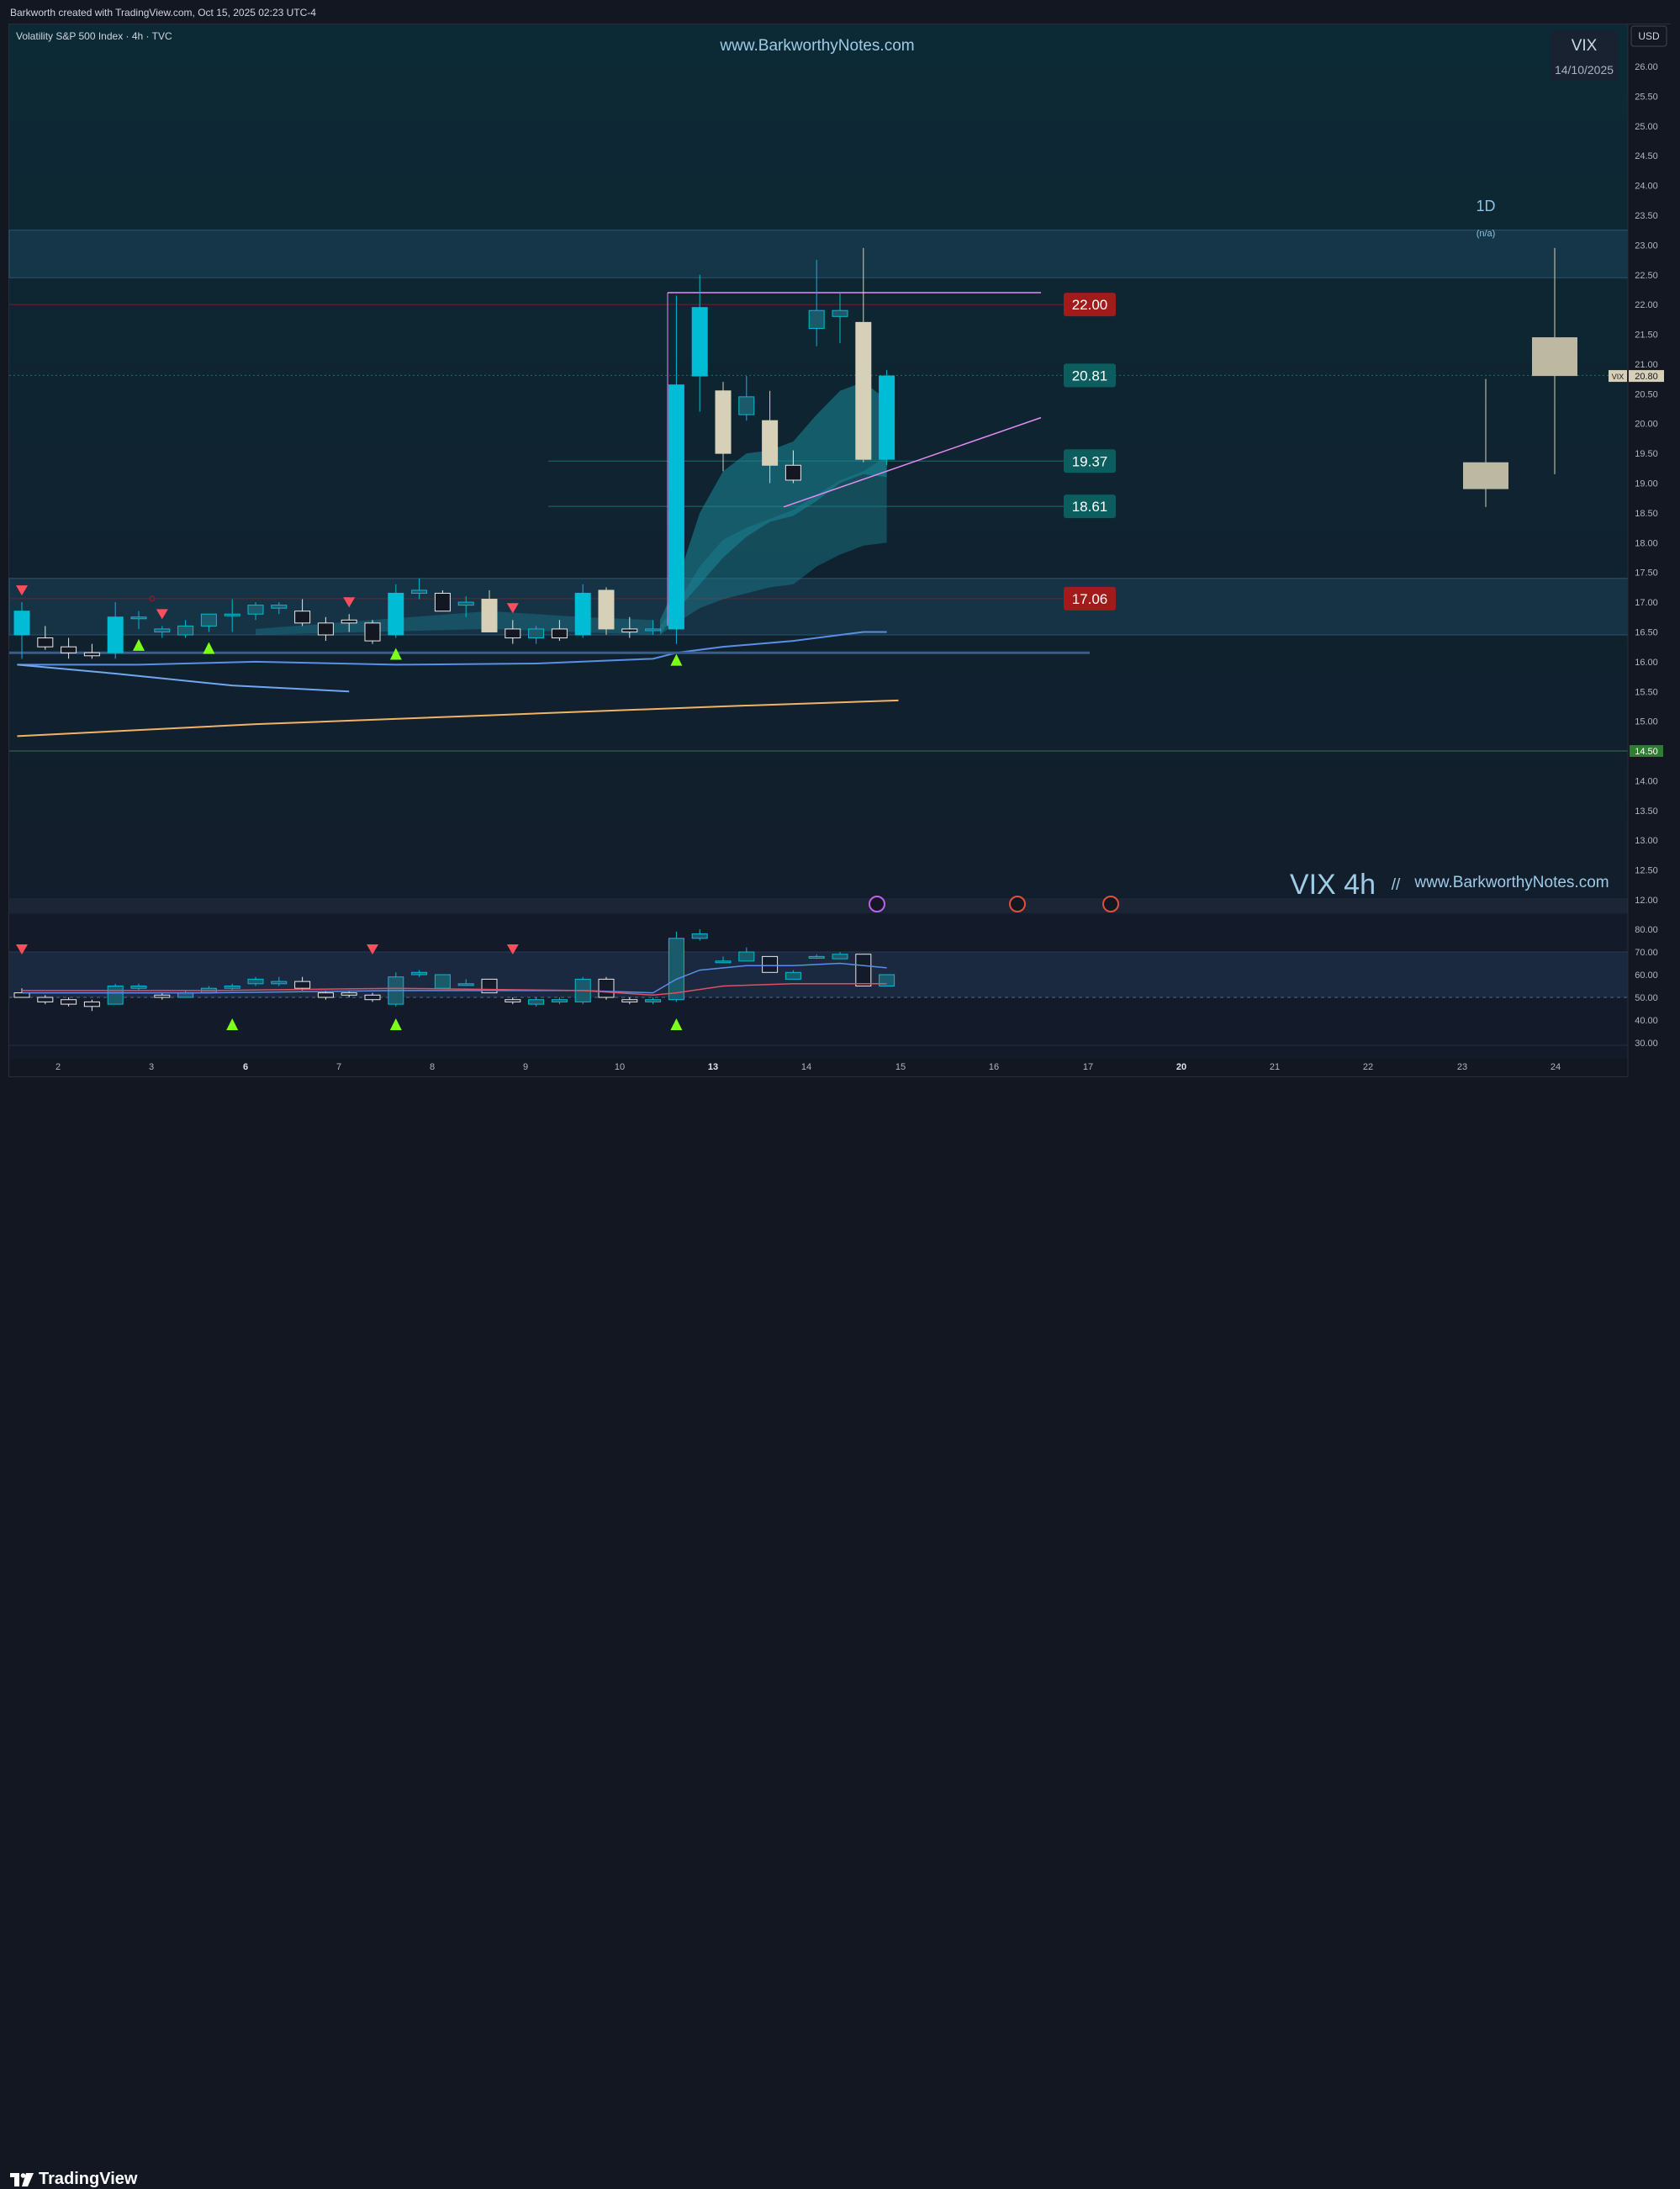 The width and height of the screenshot is (1680, 2189). I want to click on price-tick-label: 14.00, so click(1646, 781).